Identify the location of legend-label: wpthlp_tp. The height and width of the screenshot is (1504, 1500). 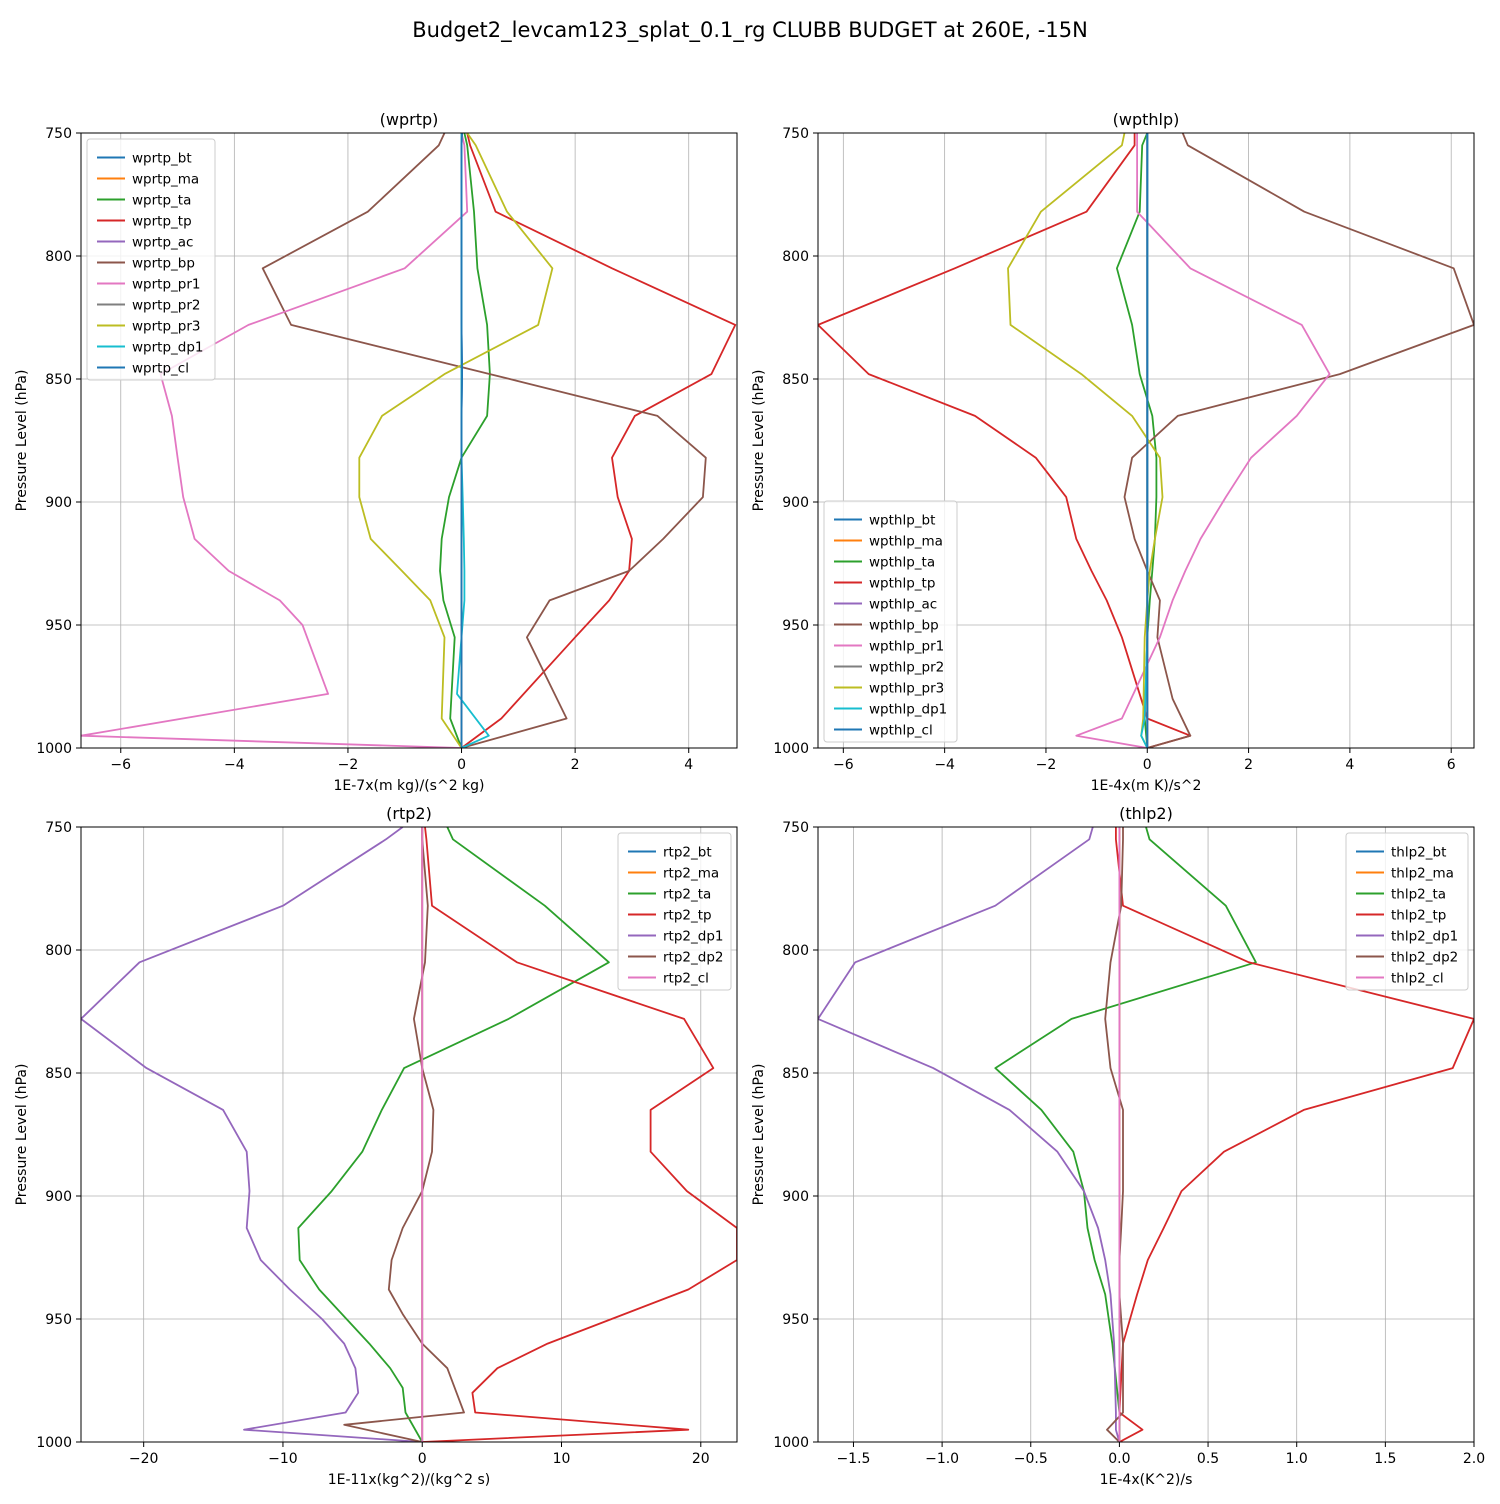
(902, 584).